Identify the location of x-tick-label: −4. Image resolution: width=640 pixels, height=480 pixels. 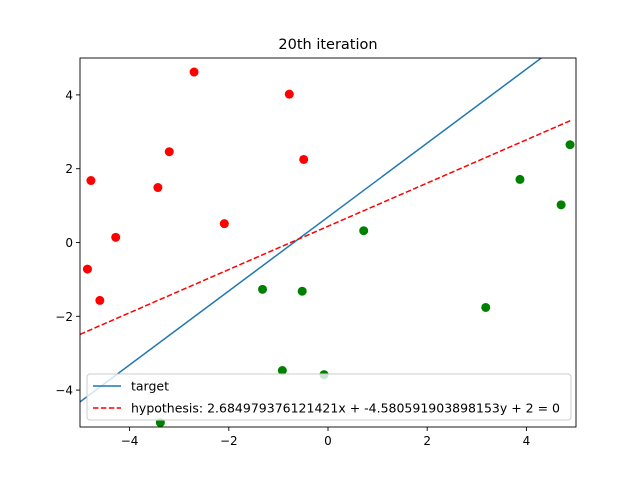
(130, 441).